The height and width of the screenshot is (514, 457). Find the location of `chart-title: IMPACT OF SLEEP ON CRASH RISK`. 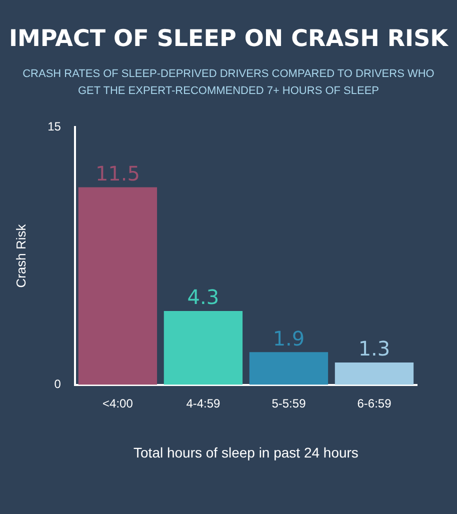

chart-title: IMPACT OF SLEEP ON CRASH RISK is located at coordinates (229, 38).